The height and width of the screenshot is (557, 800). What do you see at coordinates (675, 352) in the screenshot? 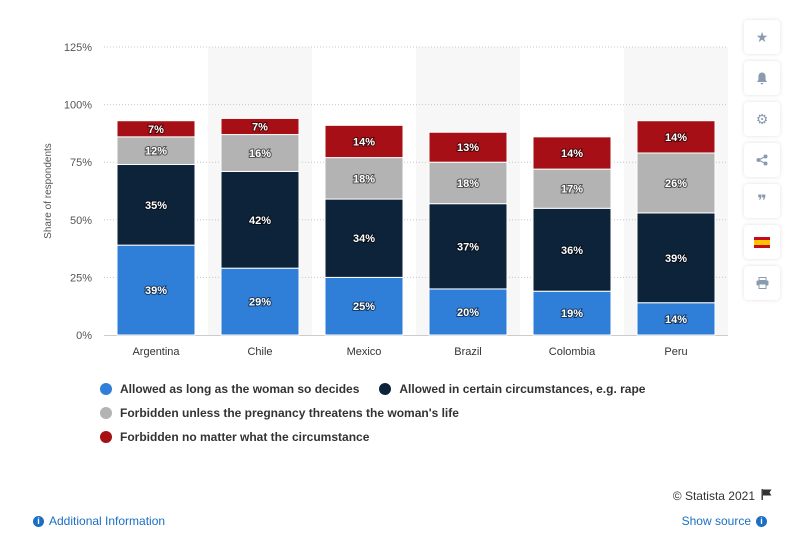
I see `x-tick-label: Peru` at bounding box center [675, 352].